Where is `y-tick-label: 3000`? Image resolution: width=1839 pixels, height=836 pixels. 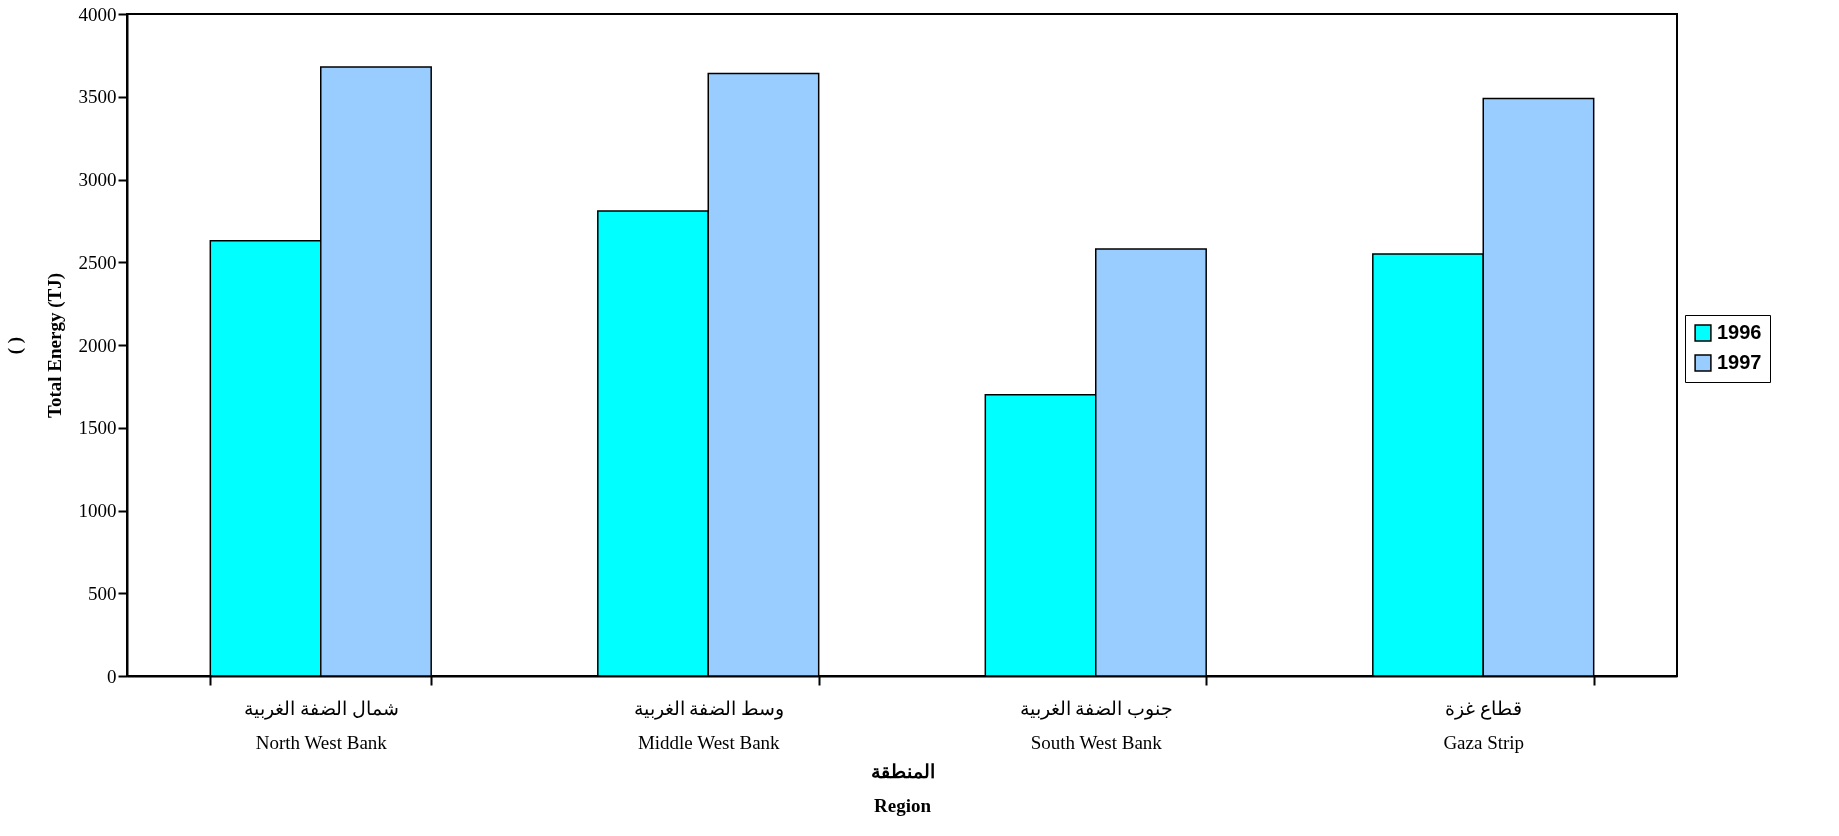 y-tick-label: 3000 is located at coordinates (97, 179).